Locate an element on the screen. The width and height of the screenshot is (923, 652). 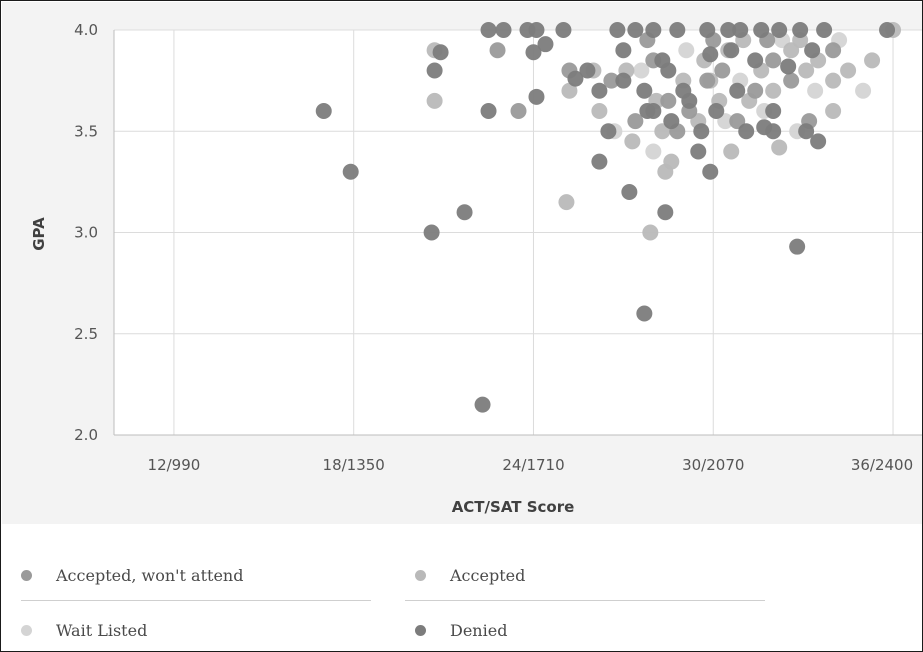
series-accepted-won-t-attend is located at coordinates (665, 86).